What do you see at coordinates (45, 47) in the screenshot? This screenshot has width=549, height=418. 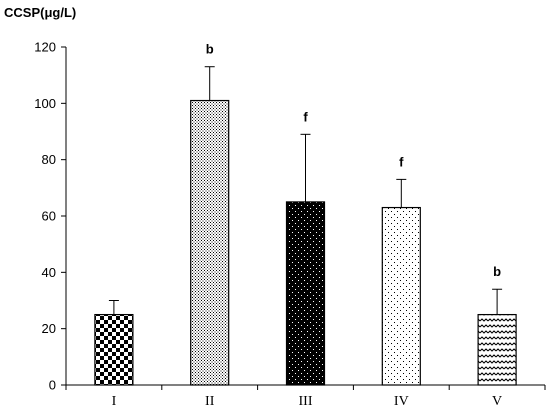 I see `y-tick-label: 120` at bounding box center [45, 47].